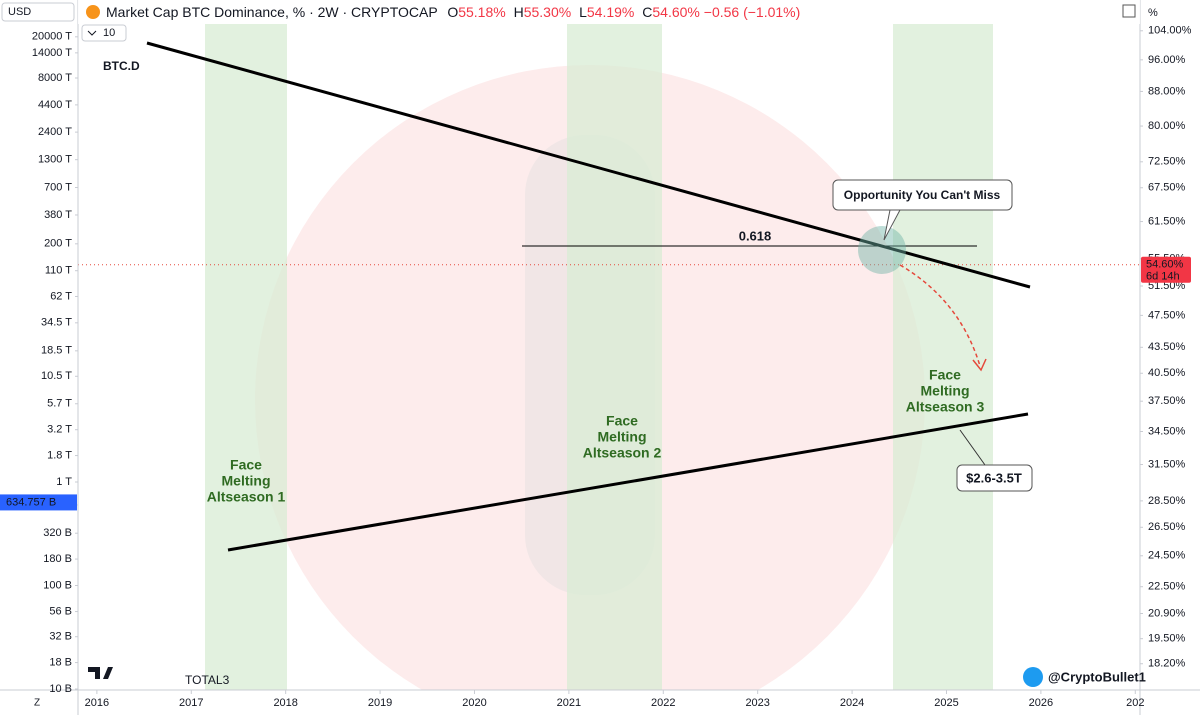 This screenshot has height=715, width=1200. Describe the element at coordinates (60, 637) in the screenshot. I see `y-tick-label: 32 B` at that location.